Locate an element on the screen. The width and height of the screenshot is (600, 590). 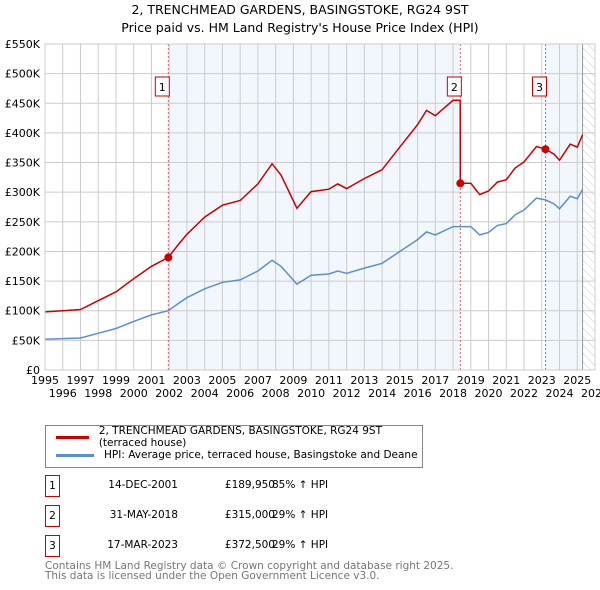
x-tick-label: 1996 is located at coordinates (63, 393).